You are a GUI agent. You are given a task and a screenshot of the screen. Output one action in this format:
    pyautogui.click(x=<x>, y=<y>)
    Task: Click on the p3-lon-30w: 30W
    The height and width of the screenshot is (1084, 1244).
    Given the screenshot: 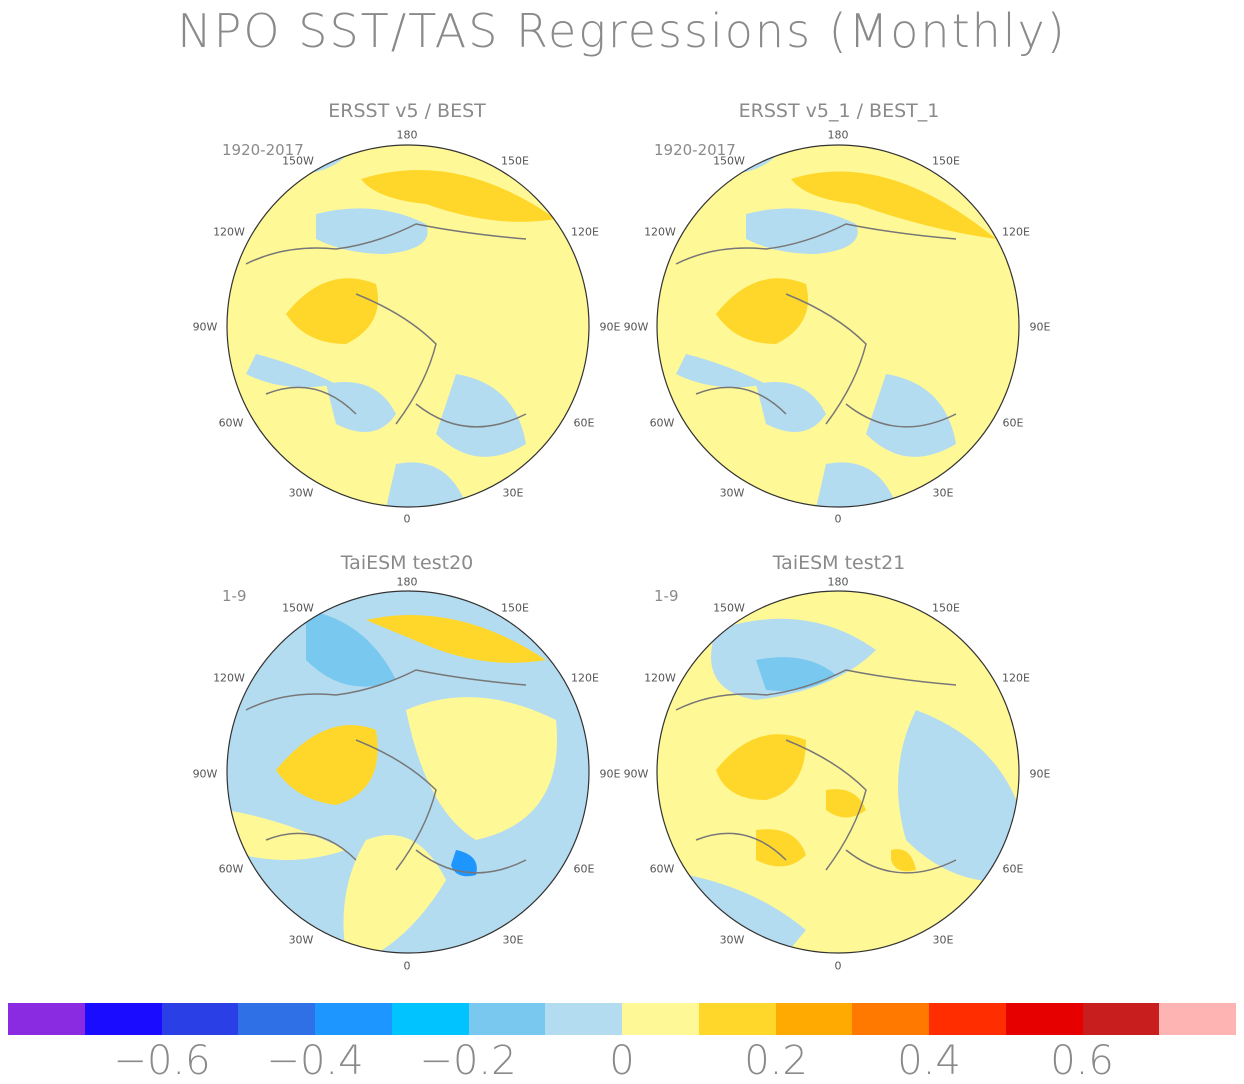 What is the action you would take?
    pyautogui.click(x=301, y=940)
    